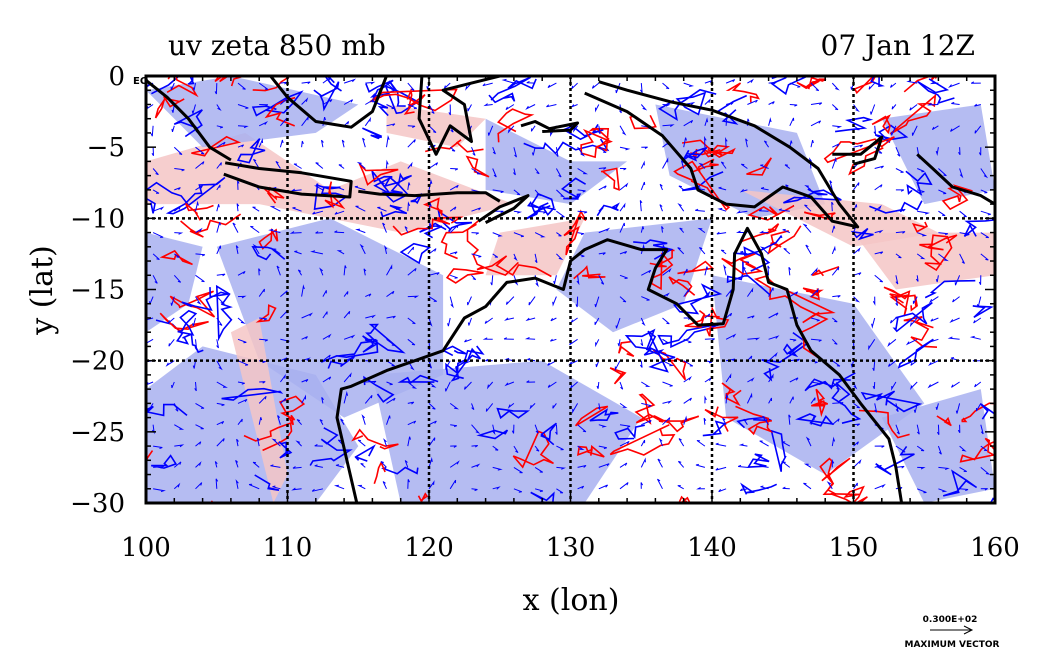  Describe the element at coordinates (950, 620) in the screenshot. I see `vector-legend-value: 0.300E+02` at that location.